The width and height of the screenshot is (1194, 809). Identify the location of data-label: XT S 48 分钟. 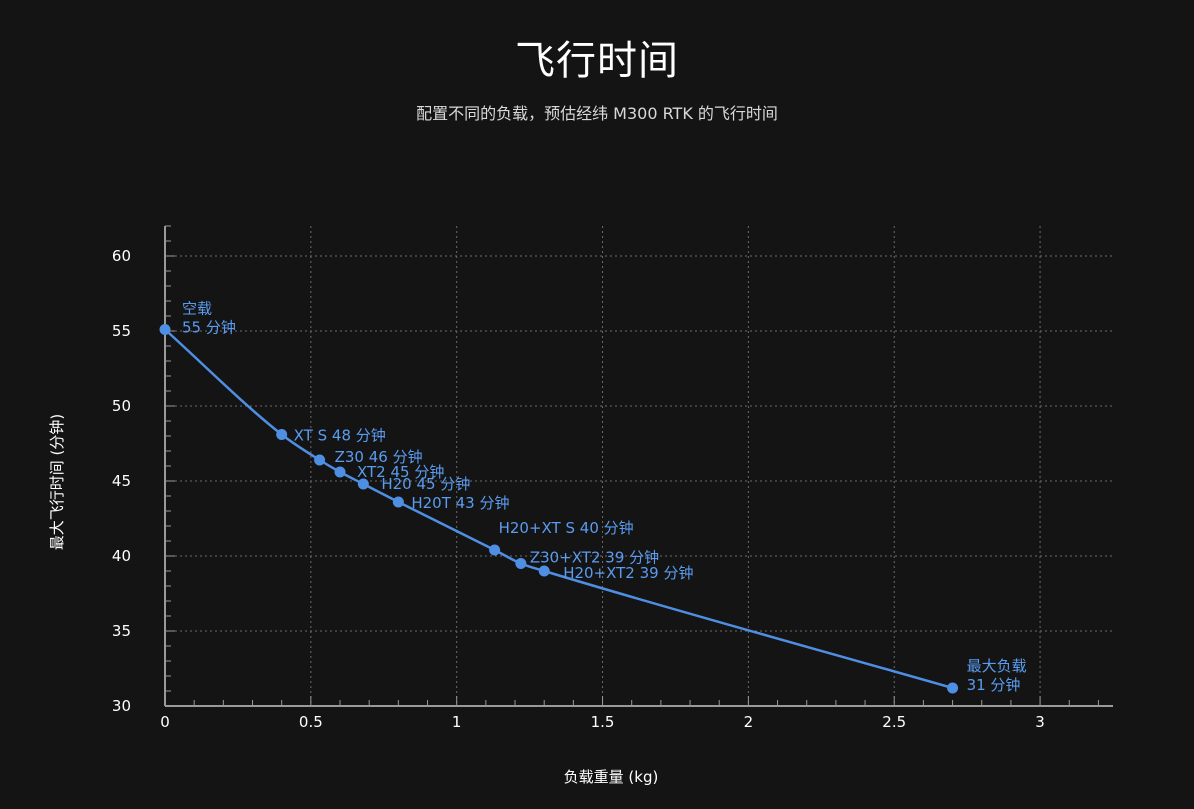
(340, 436).